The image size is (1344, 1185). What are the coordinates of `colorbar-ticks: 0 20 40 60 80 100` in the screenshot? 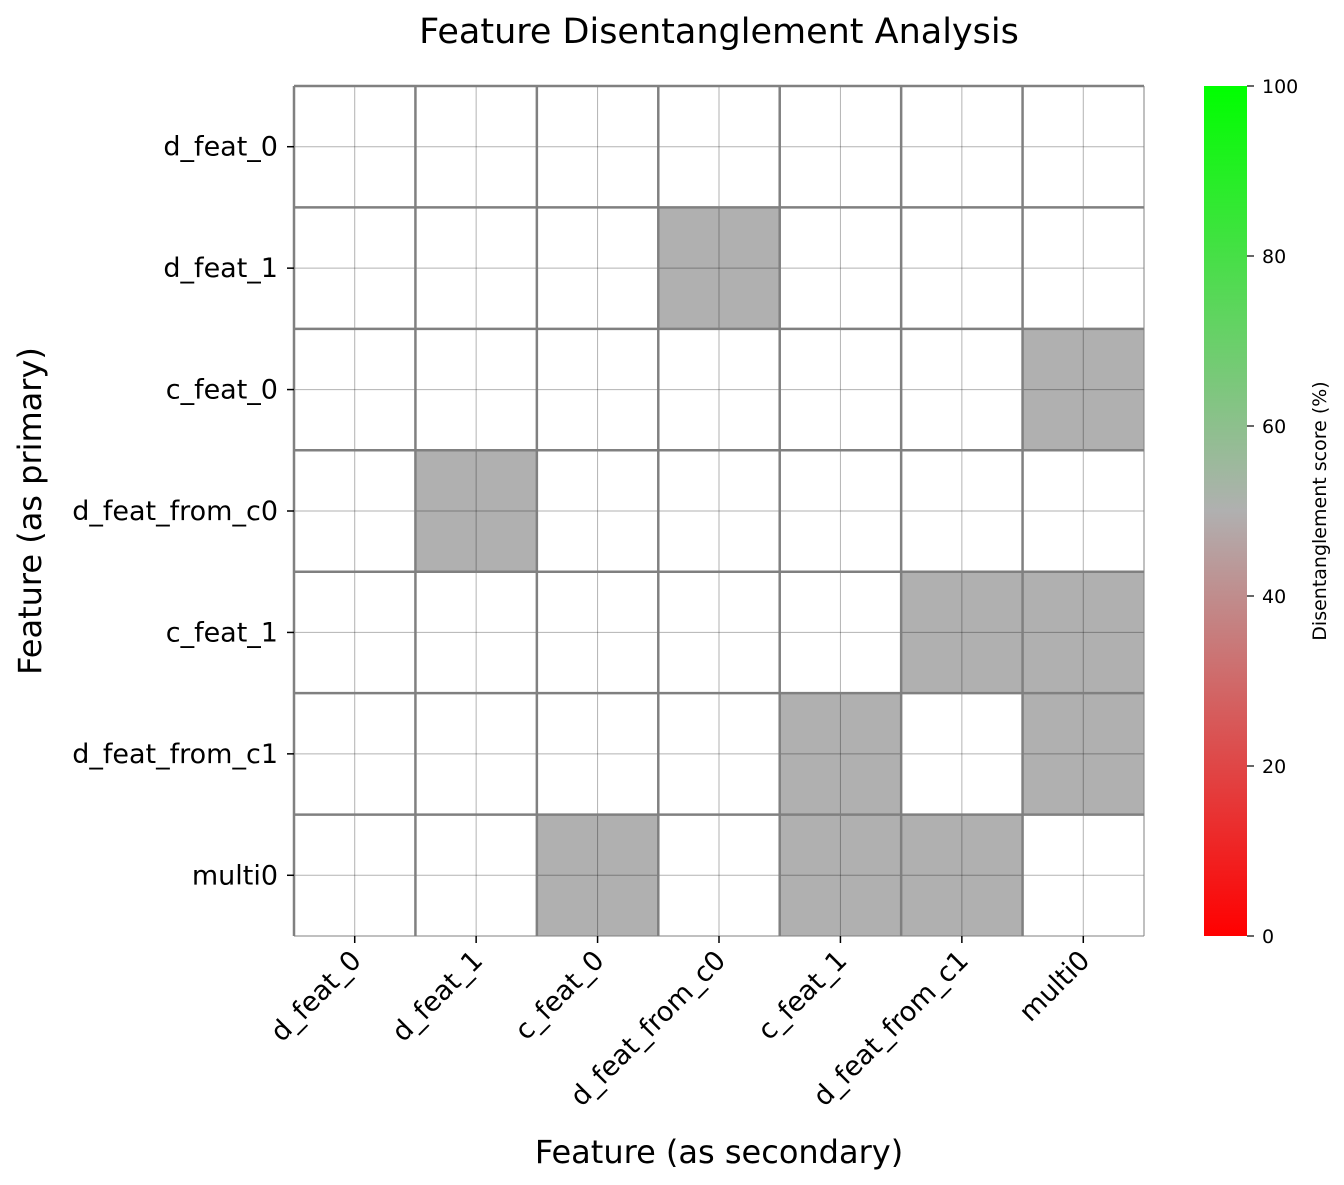 It's located at (1272, 512).